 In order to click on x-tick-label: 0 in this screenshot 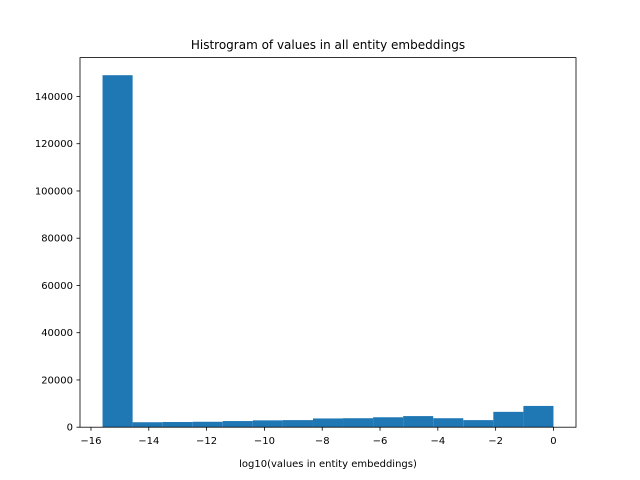, I will do `click(553, 441)`.